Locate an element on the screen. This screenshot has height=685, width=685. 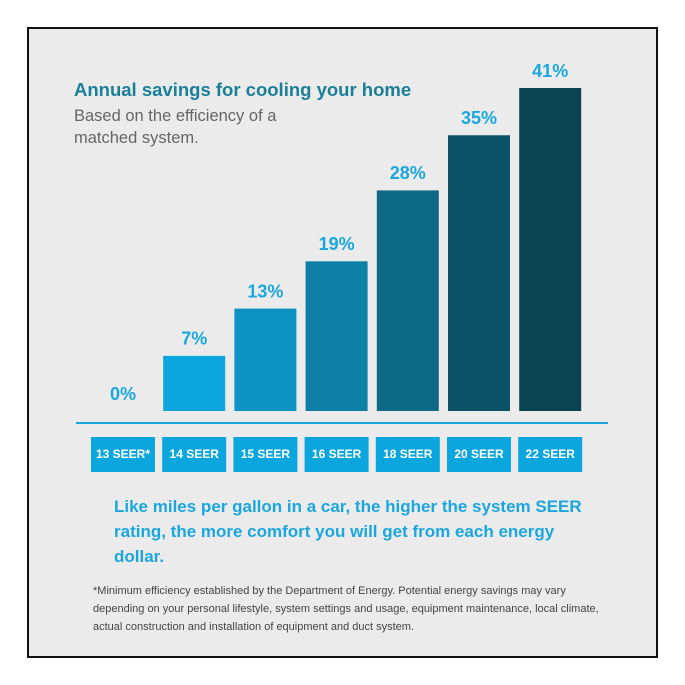
x-tick-label: 16 SEER is located at coordinates (337, 454).